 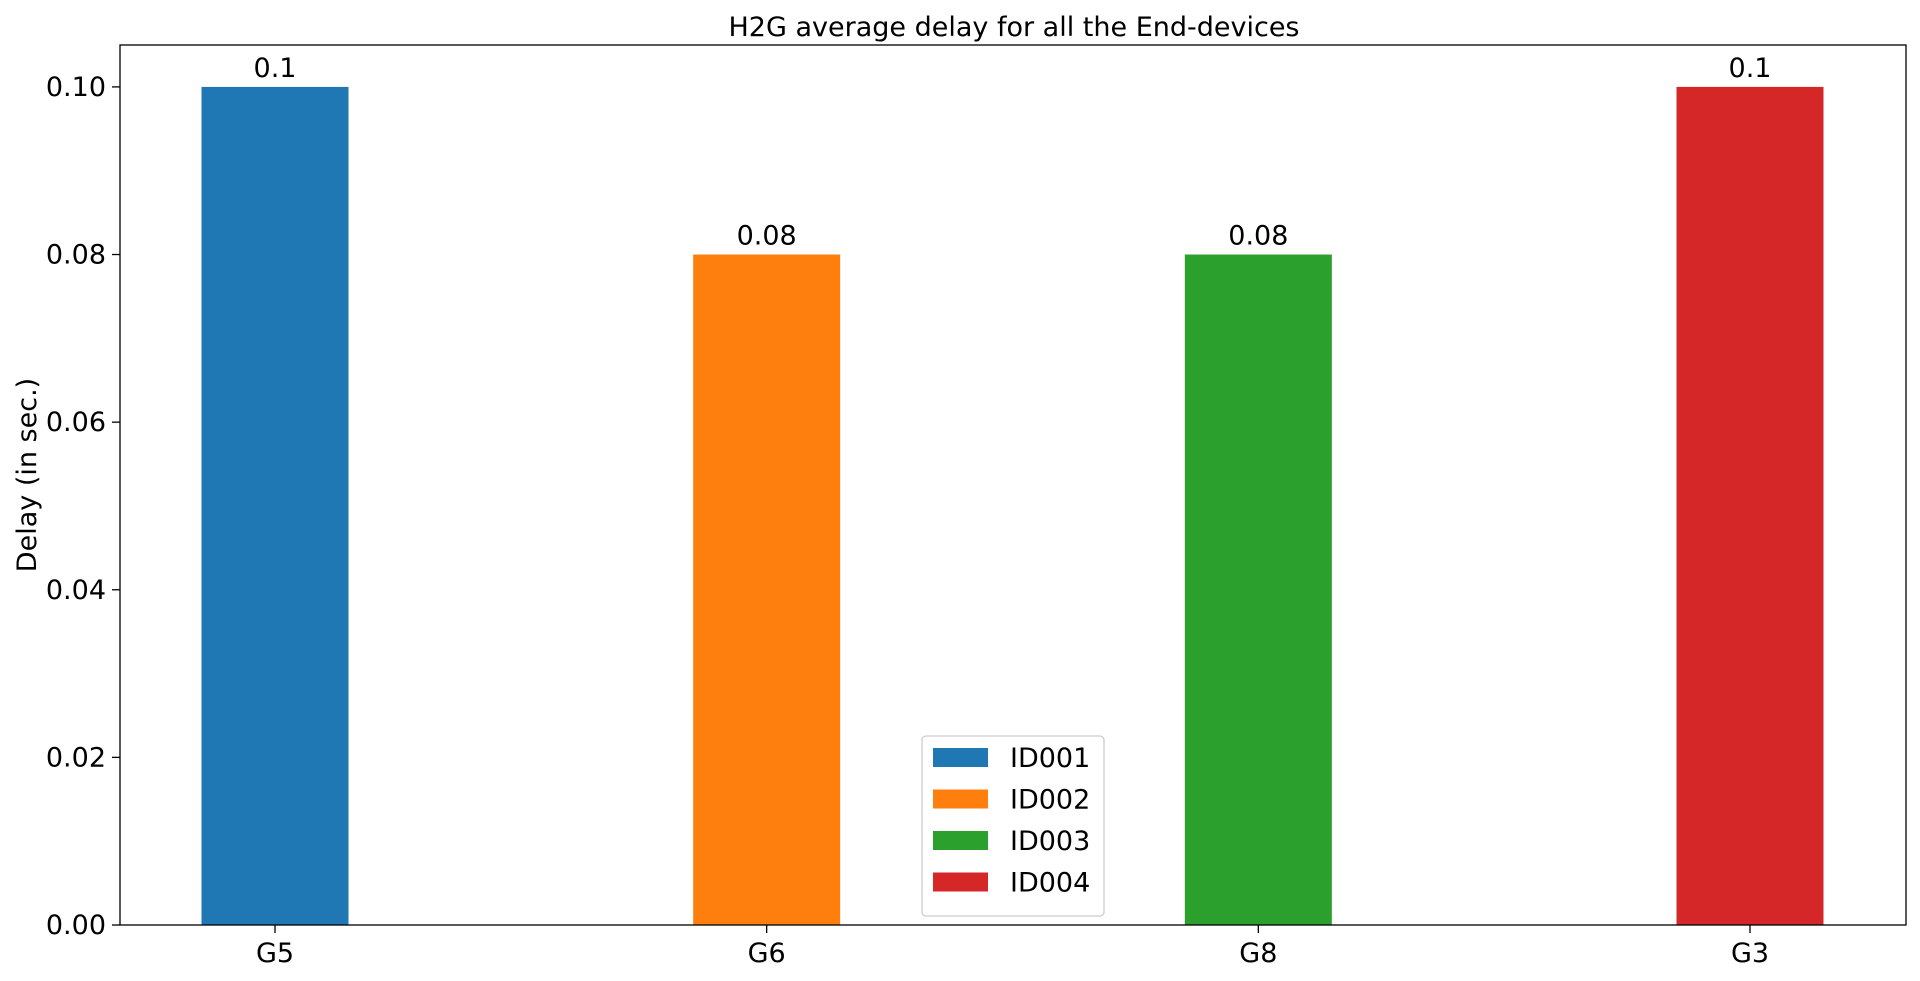 What do you see at coordinates (1750, 505) in the screenshot?
I see `bar-id004-g3` at bounding box center [1750, 505].